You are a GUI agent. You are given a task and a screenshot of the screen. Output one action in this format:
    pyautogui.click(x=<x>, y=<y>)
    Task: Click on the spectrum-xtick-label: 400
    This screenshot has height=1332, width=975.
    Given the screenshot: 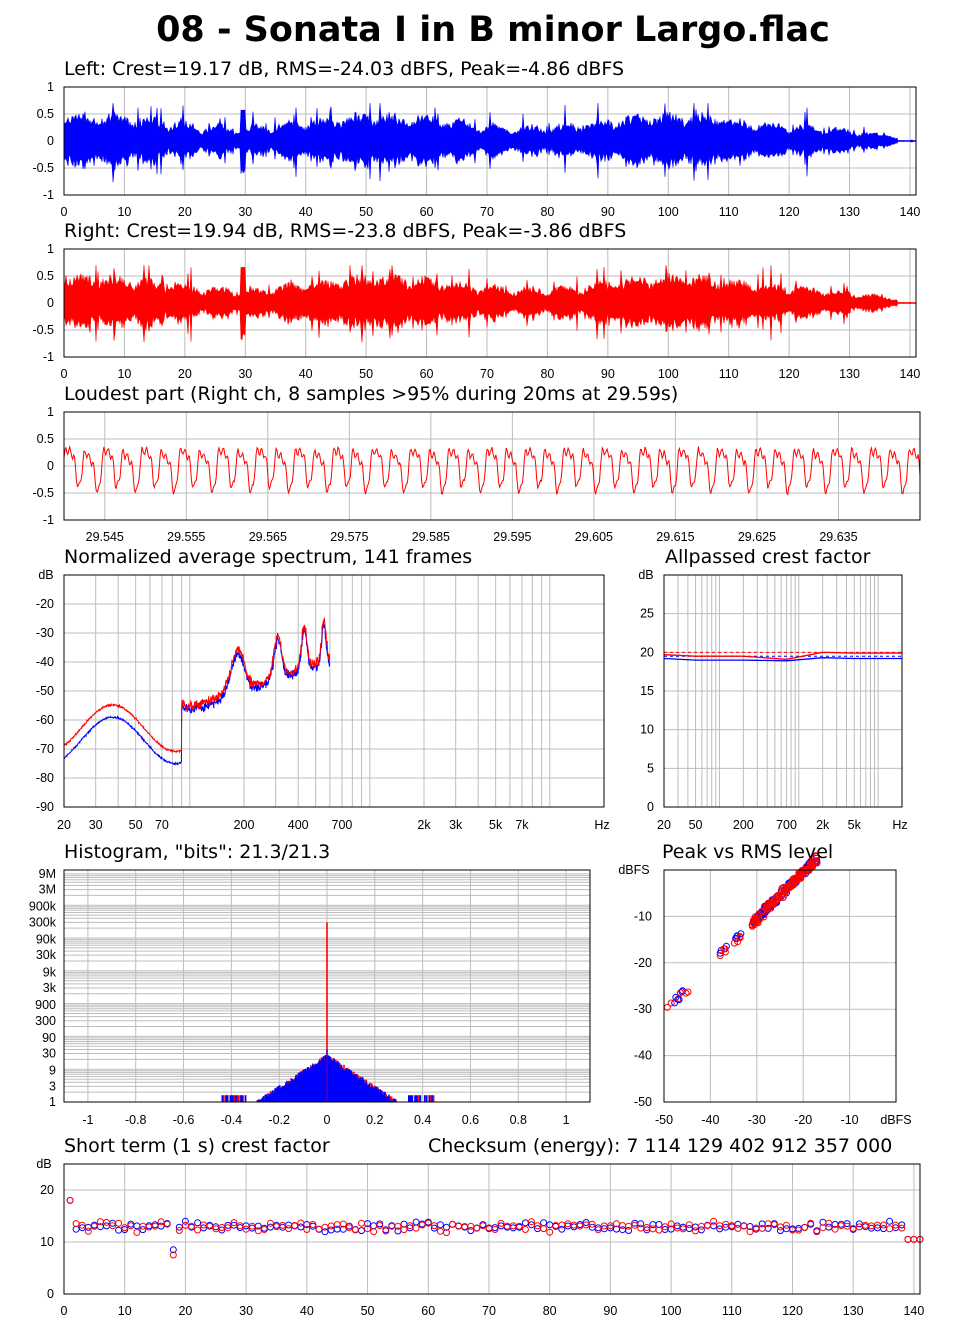 What is the action you would take?
    pyautogui.click(x=298, y=825)
    